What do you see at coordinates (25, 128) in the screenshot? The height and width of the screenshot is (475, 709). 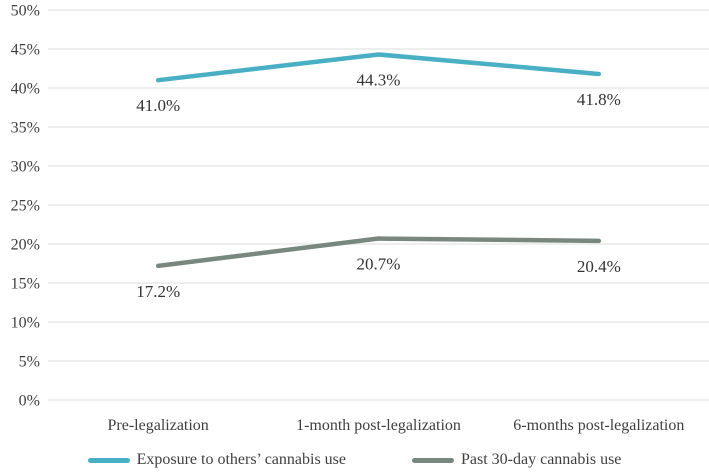 I see `y-axis-tick-label: 35%` at bounding box center [25, 128].